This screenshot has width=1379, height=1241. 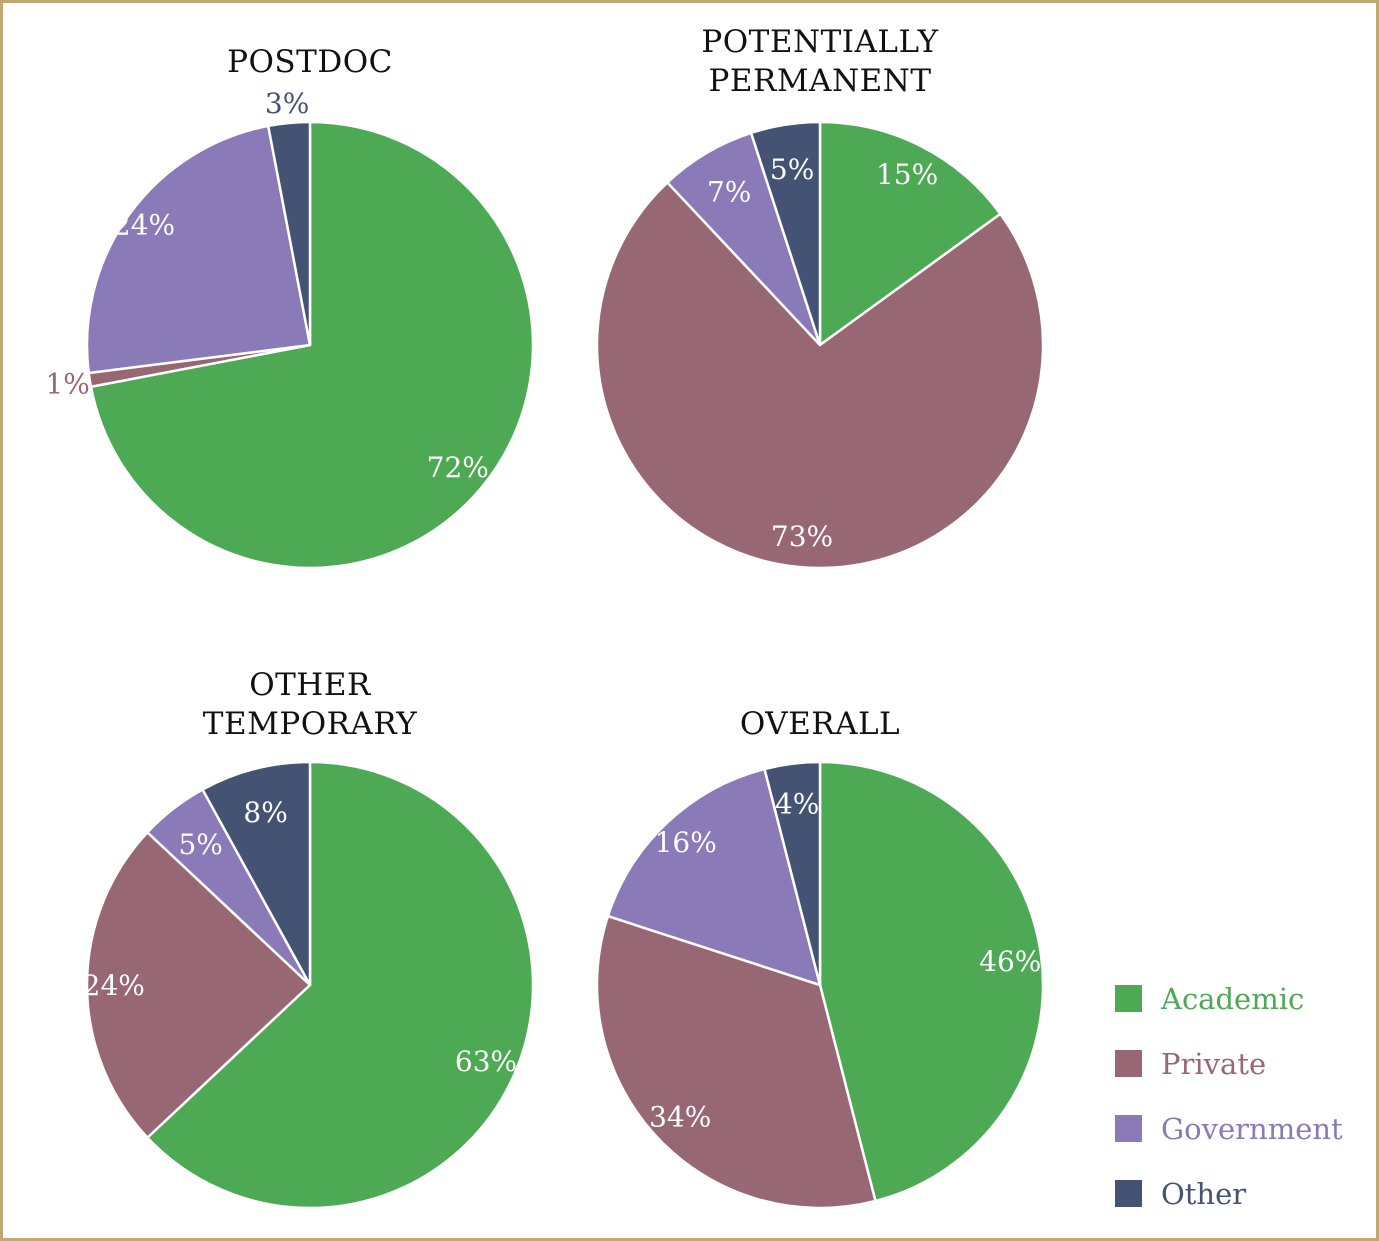 I want to click on legend-swatch-other, so click(x=1128, y=1193).